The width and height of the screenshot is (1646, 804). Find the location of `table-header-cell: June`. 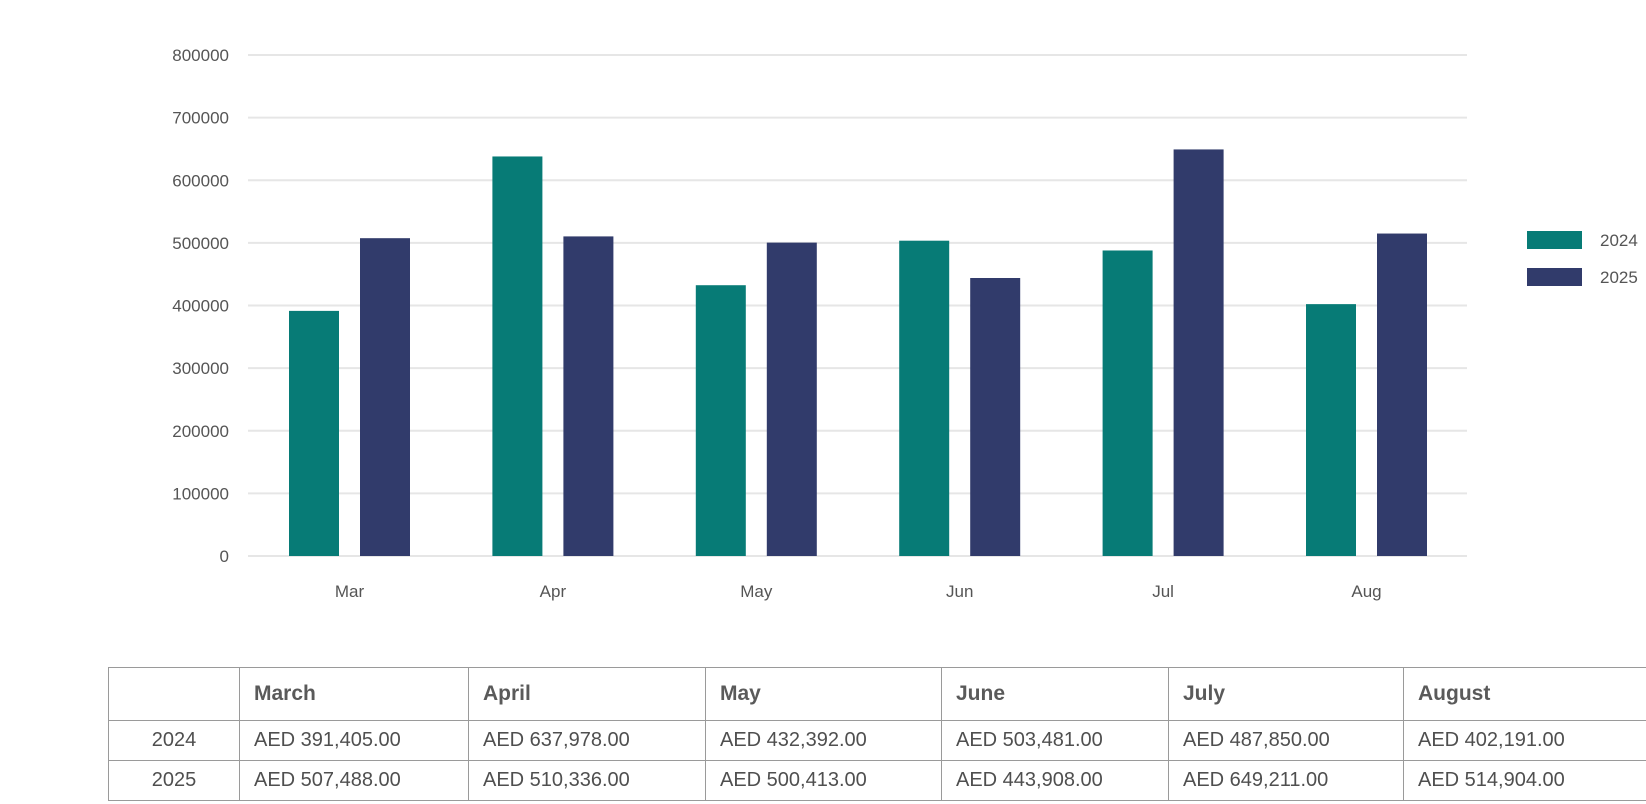

table-header-cell: June is located at coordinates (1055, 694).